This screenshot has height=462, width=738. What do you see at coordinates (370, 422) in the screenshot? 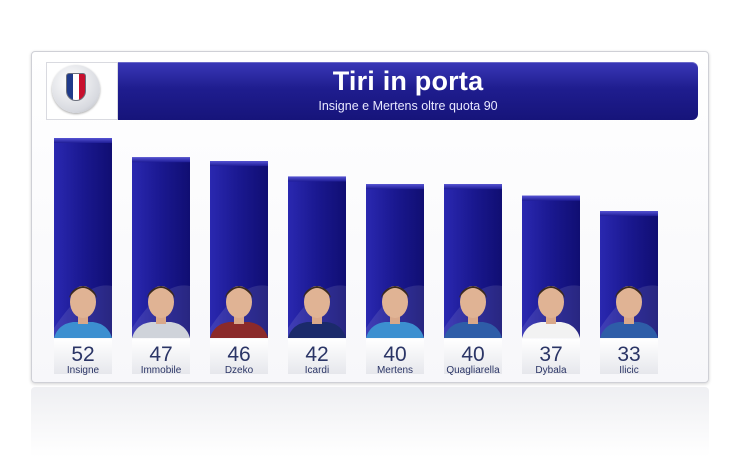
I see `panel-reflection` at bounding box center [370, 422].